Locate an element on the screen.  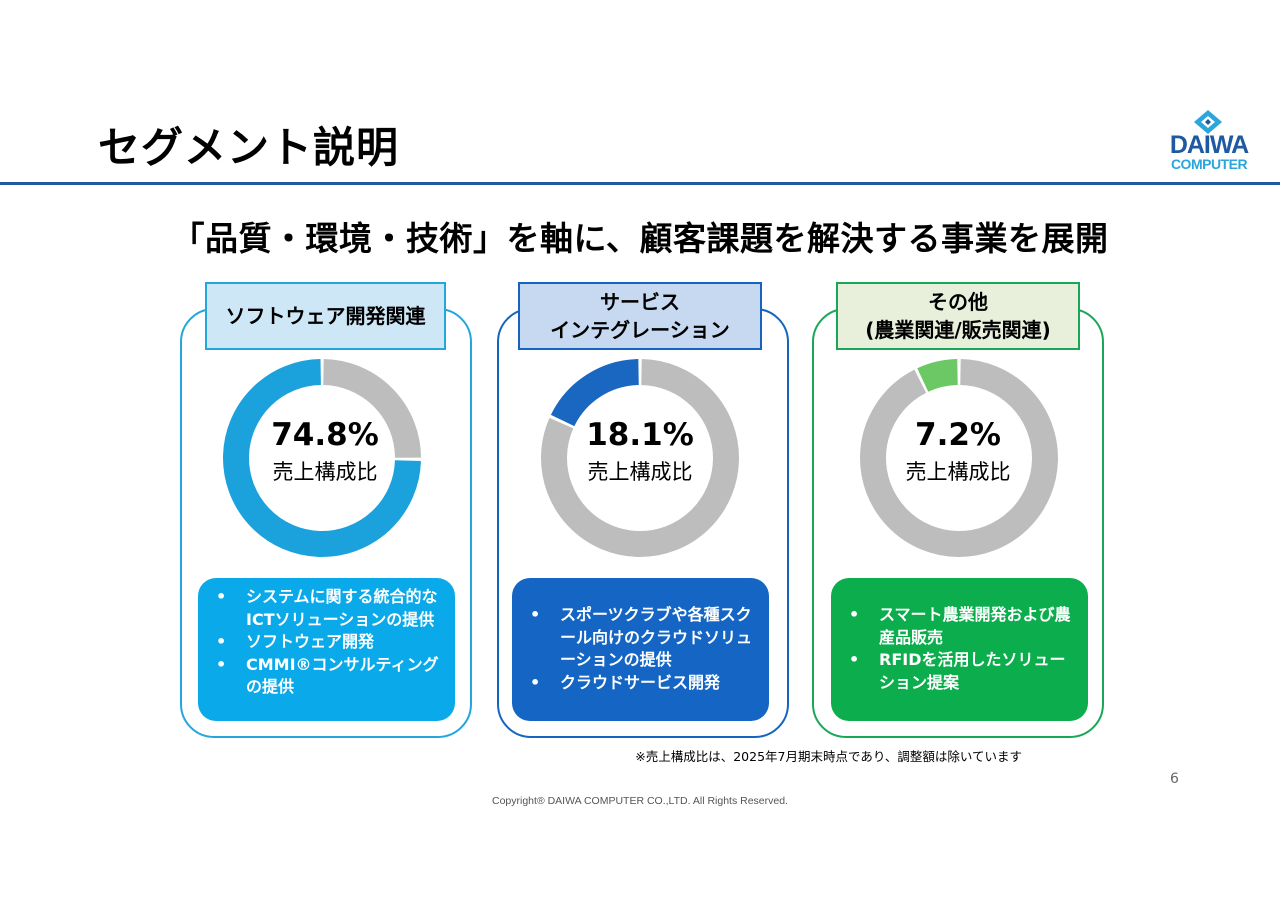
share-percent-software: 74.8% is located at coordinates (325, 435).